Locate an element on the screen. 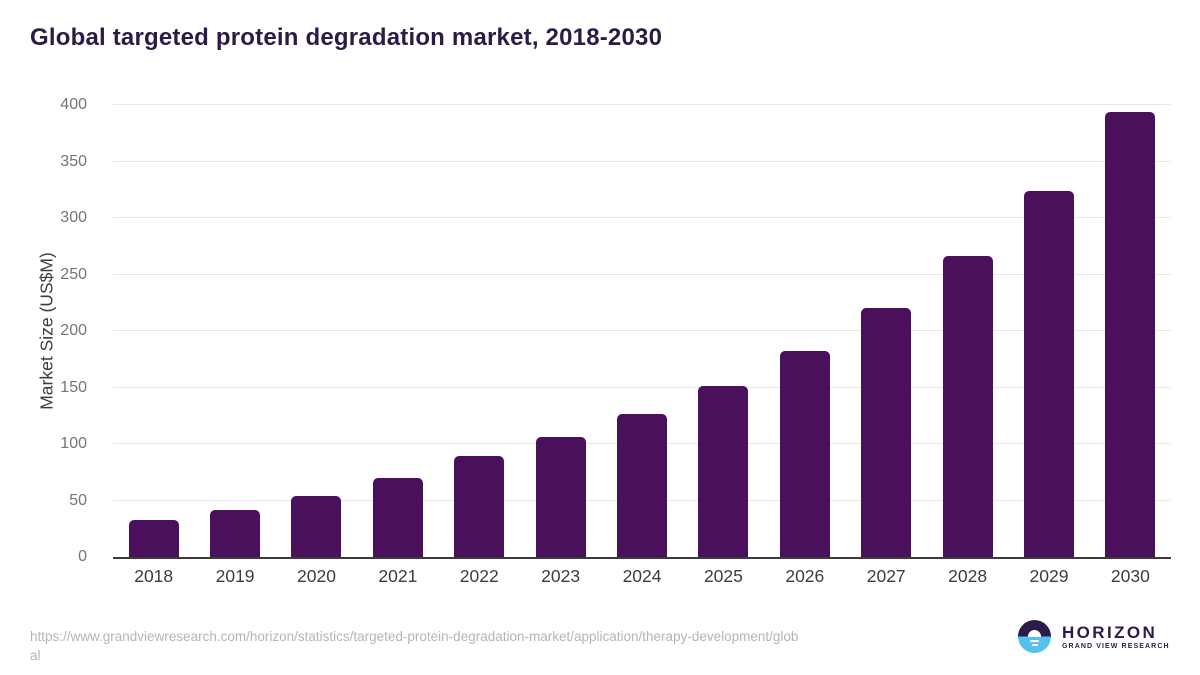 The image size is (1200, 675). bar-2023 is located at coordinates (560, 497).